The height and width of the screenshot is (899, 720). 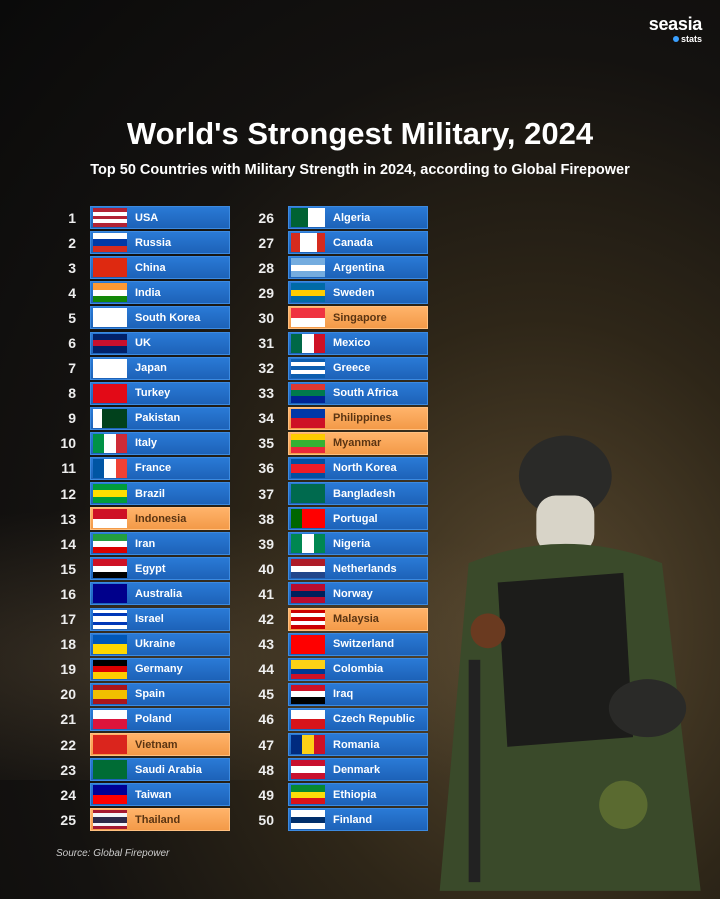 I want to click on ranking-row: 33 South Africa, so click(x=339, y=393).